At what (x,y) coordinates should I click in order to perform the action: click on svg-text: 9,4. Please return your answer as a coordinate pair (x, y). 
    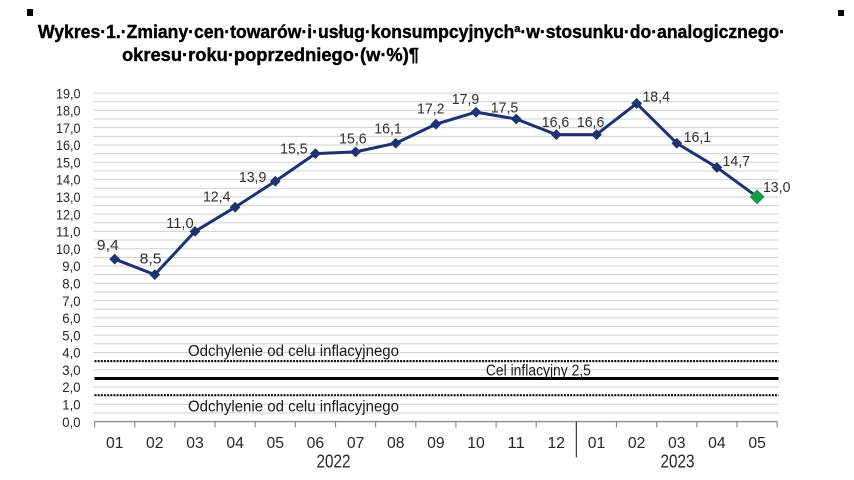
    Looking at the image, I should click on (108, 245).